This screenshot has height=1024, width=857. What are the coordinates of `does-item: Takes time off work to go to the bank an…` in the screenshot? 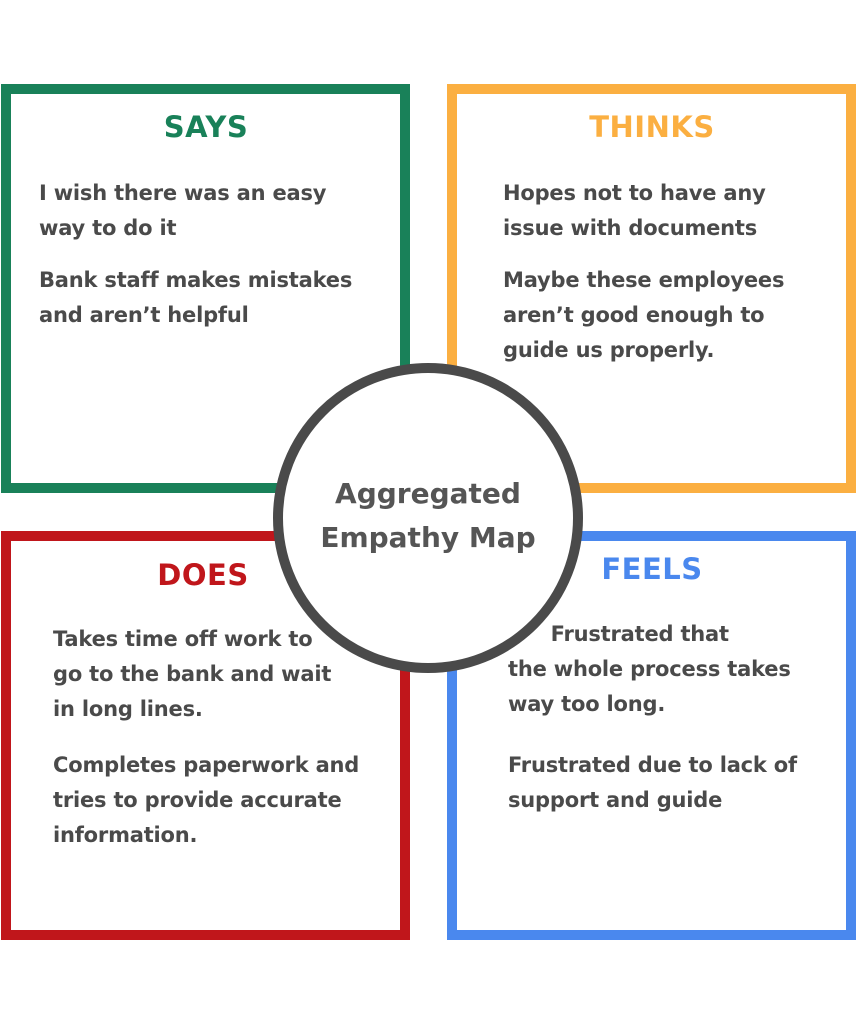 It's located at (192, 674).